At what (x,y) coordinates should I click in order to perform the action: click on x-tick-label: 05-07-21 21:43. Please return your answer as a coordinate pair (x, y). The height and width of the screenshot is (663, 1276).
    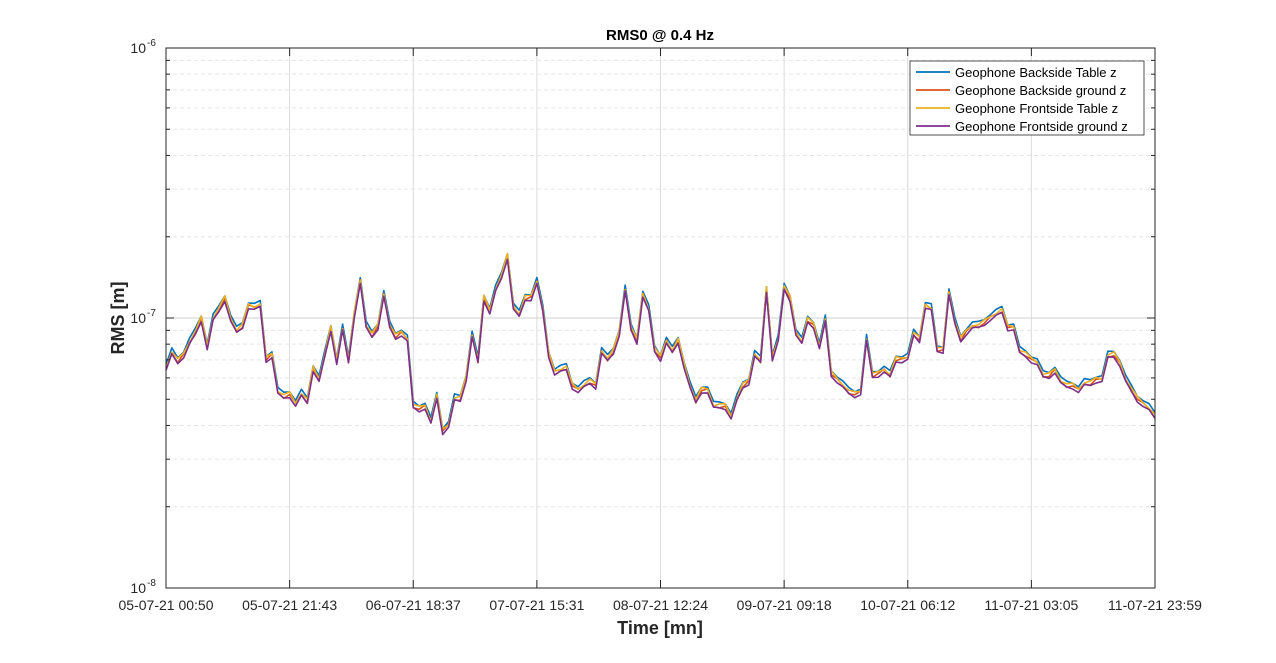
    Looking at the image, I should click on (289, 605).